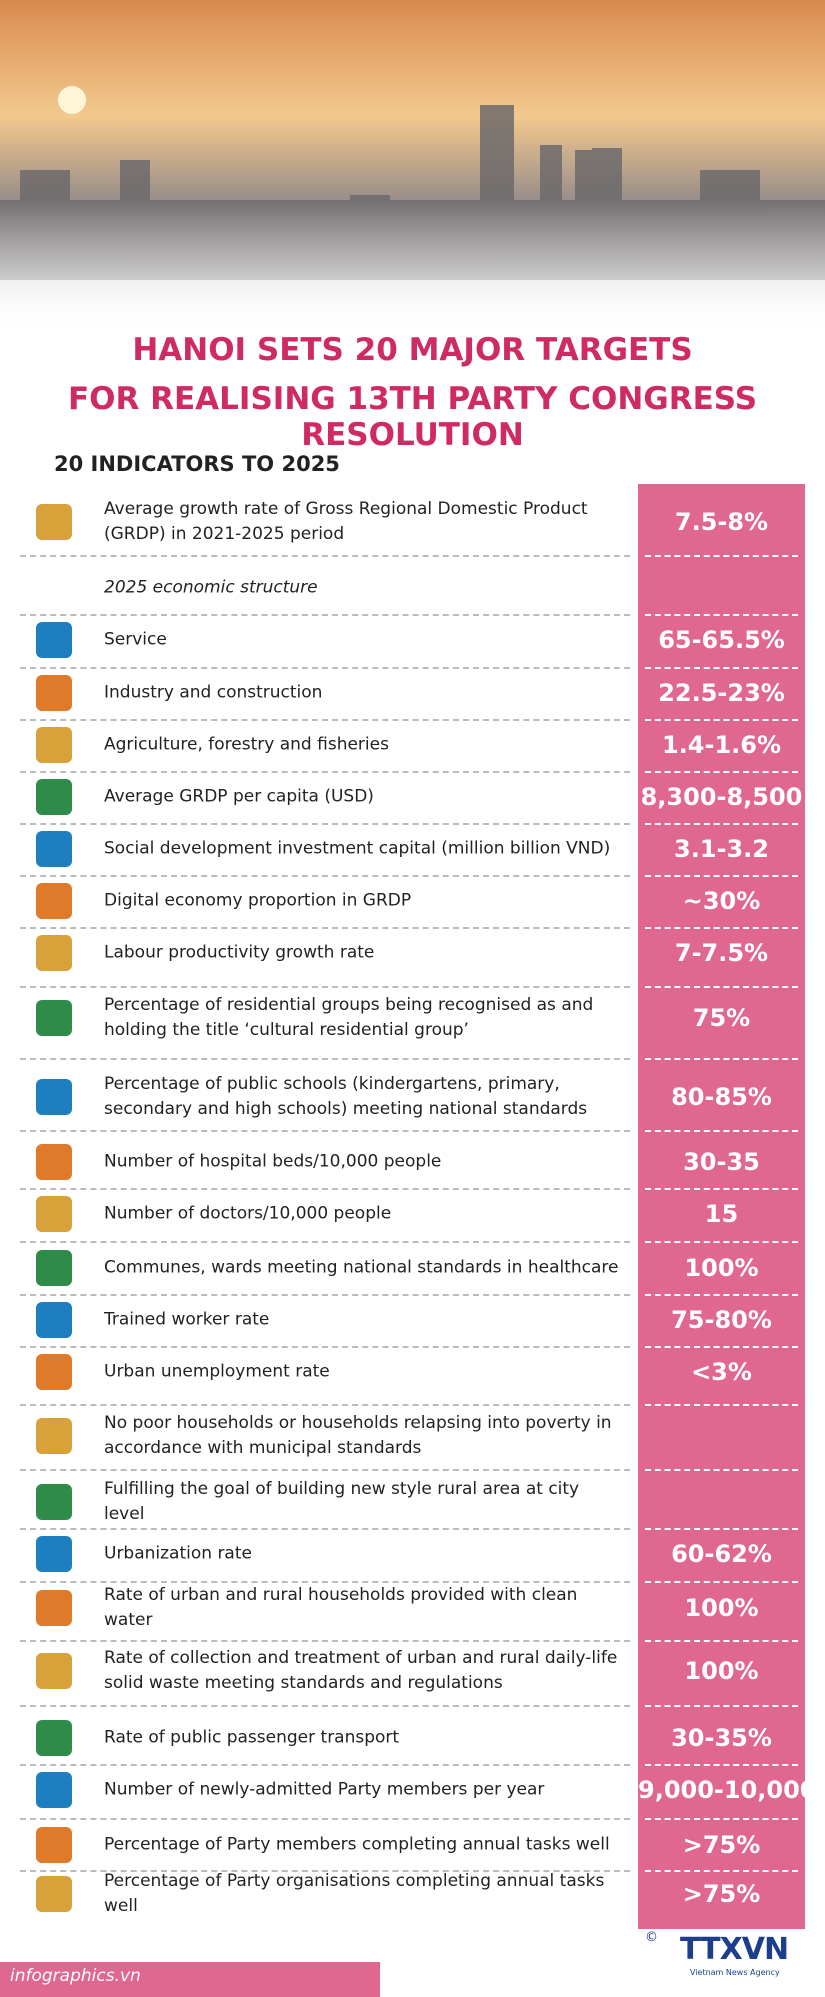 Image resolution: width=825 pixels, height=1997 pixels. I want to click on row-value: 75-80%, so click(721, 1320).